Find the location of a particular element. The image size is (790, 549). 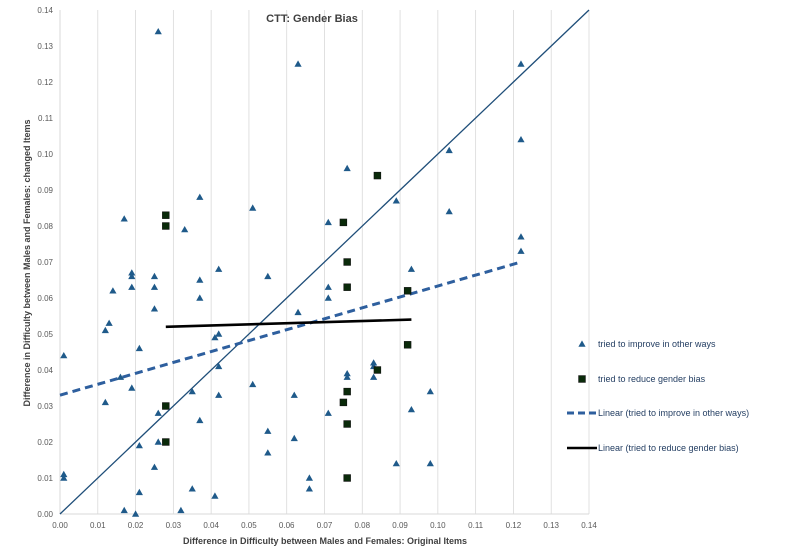

x-tick-label: 0.00 is located at coordinates (60, 525).